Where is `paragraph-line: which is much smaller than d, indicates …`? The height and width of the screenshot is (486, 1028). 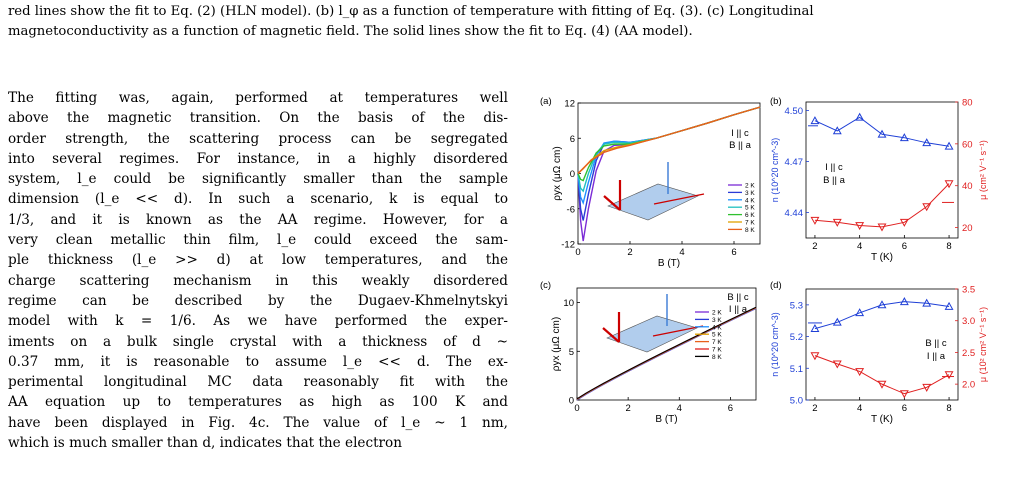 paragraph-line: which is much smaller than d, indicates … is located at coordinates (205, 443).